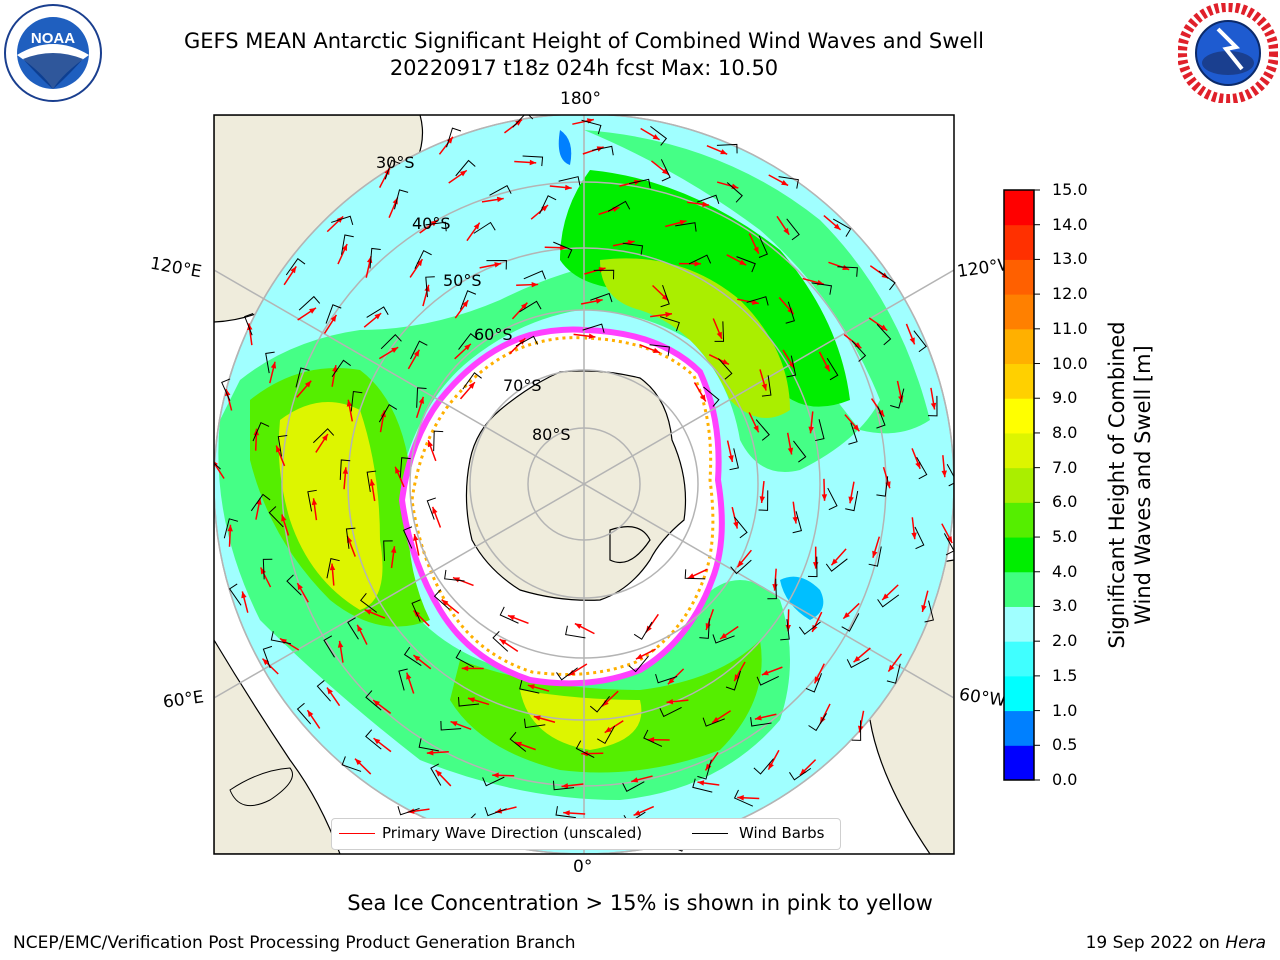 The image size is (1280, 960). What do you see at coordinates (1065, 398) in the screenshot?
I see `colorbar-tick-label: 9.0` at bounding box center [1065, 398].